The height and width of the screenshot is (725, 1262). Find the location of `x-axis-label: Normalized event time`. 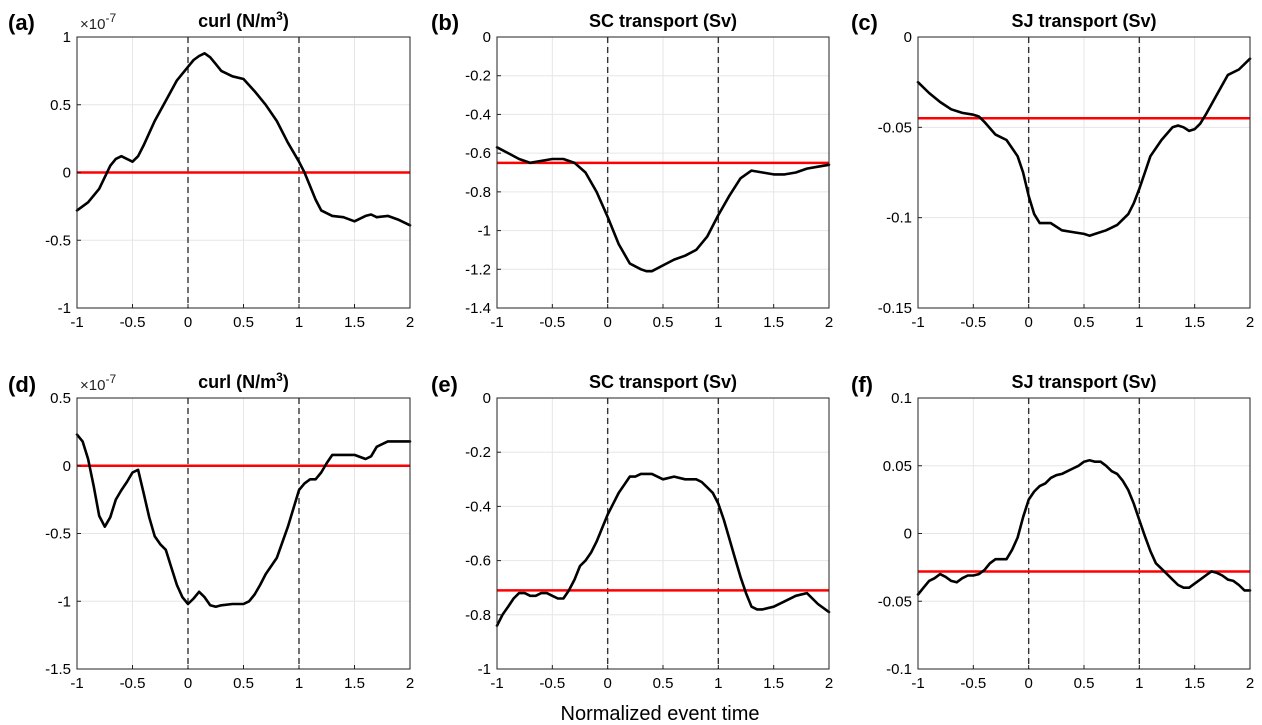

x-axis-label: Normalized event time is located at coordinates (660, 714).